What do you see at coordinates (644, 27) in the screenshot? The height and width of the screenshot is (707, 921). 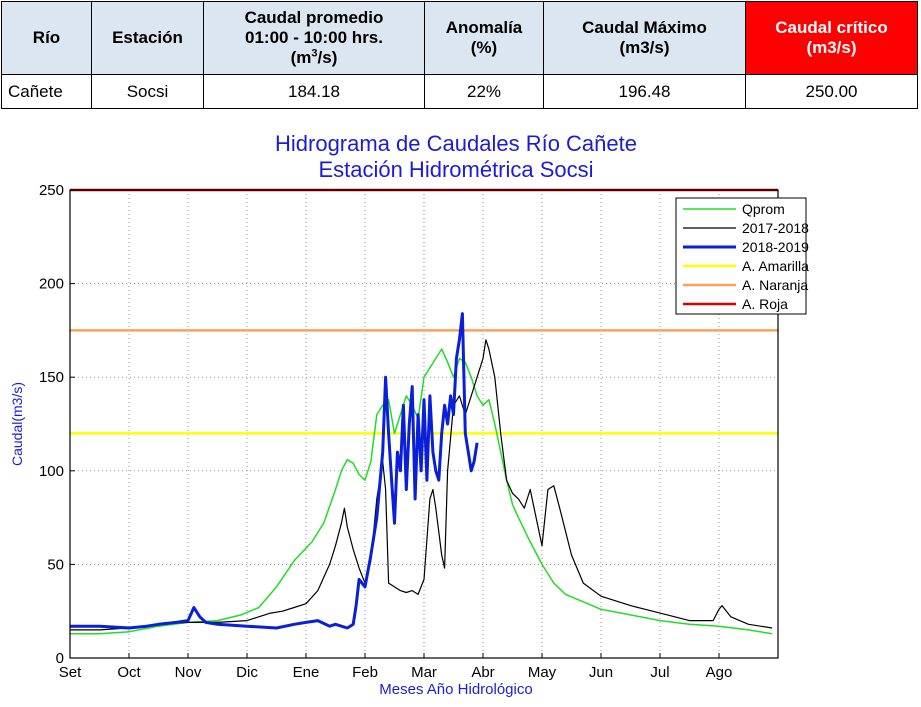 I see `header-caudal-maximo-line1: Caudal Máximo` at bounding box center [644, 27].